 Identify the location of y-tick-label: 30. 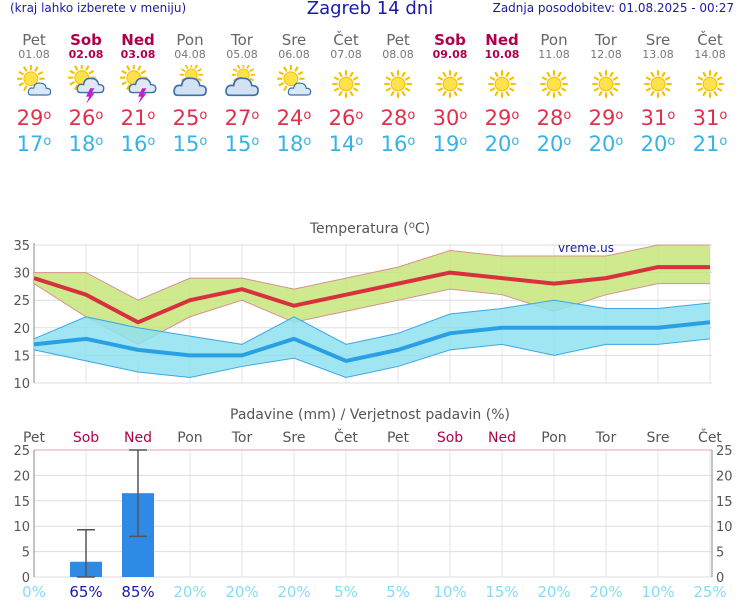
(21, 274).